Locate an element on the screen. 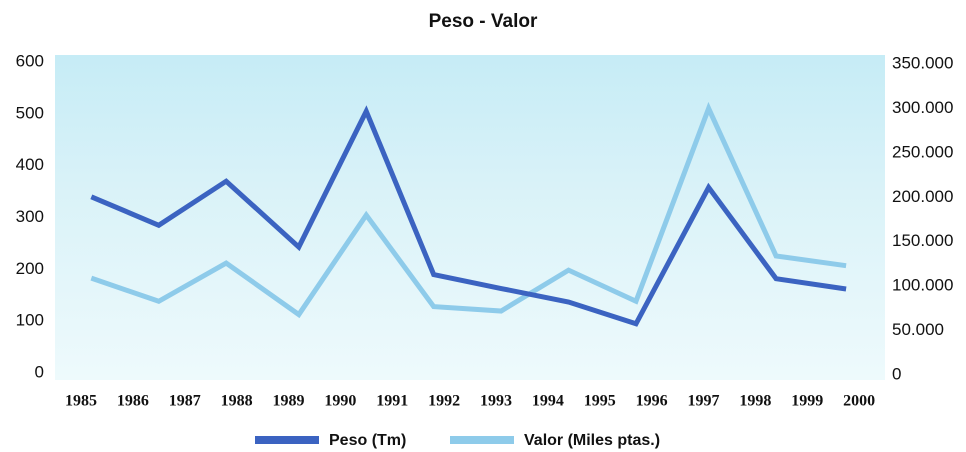 The width and height of the screenshot is (966, 452). x-tick-label: 1991 is located at coordinates (392, 401).